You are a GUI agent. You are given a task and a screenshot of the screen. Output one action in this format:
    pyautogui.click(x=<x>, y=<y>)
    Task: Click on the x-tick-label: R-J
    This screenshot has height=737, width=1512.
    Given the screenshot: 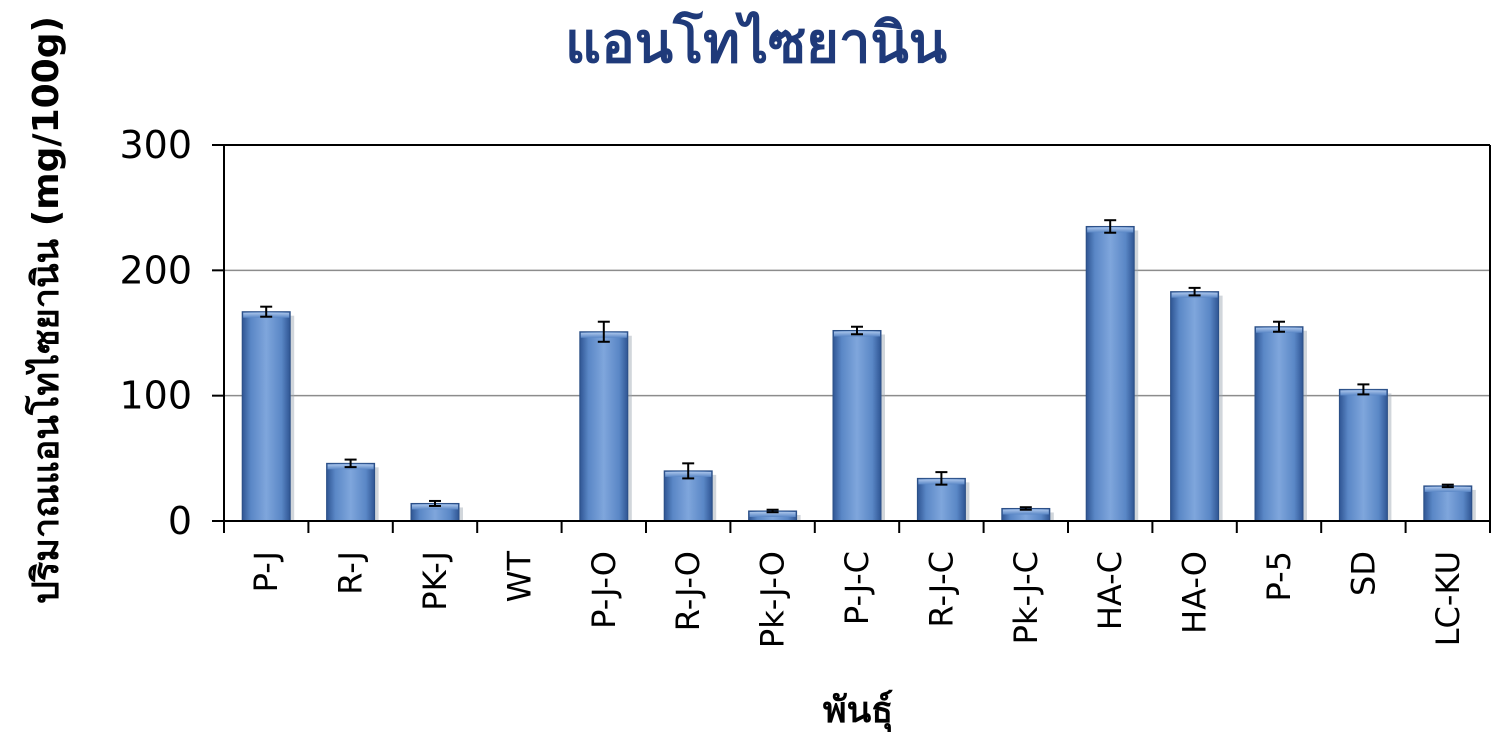 What is the action you would take?
    pyautogui.click(x=351, y=573)
    